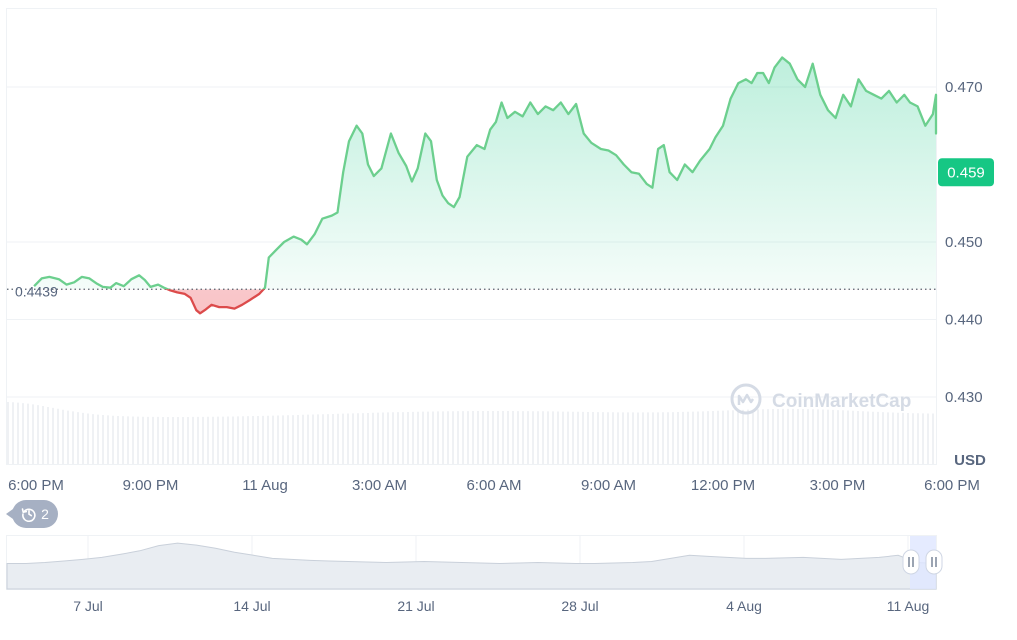  I want to click on navigator-tick-label: 7 Jul, so click(88, 606).